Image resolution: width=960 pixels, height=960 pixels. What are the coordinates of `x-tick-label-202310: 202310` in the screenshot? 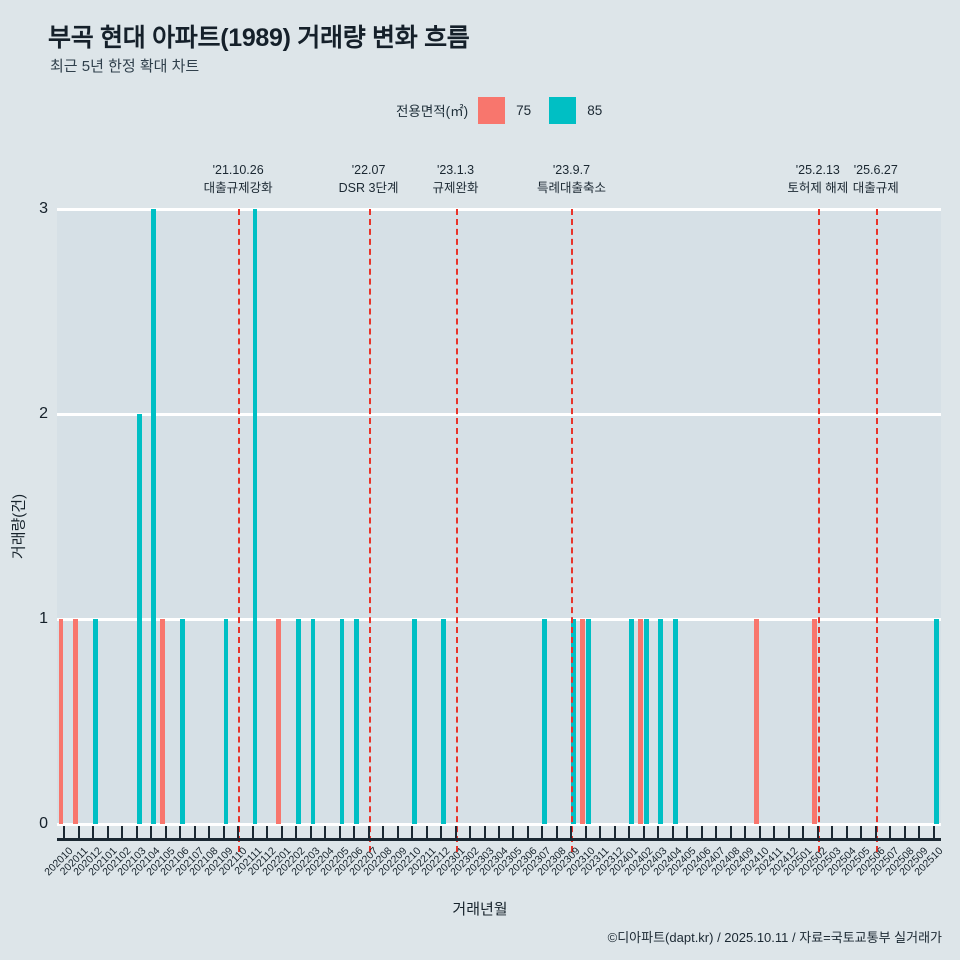 It's located at (581, 862).